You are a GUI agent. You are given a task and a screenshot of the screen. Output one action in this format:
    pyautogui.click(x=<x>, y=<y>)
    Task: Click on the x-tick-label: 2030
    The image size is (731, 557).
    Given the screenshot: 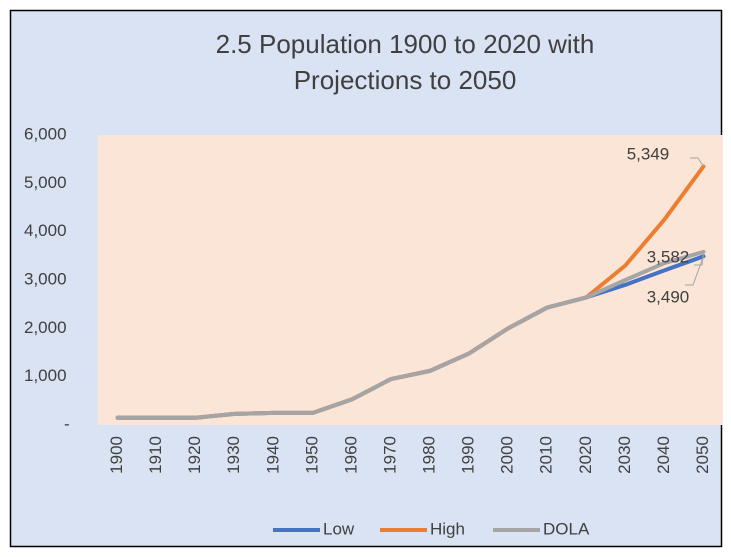 What is the action you would take?
    pyautogui.click(x=624, y=455)
    